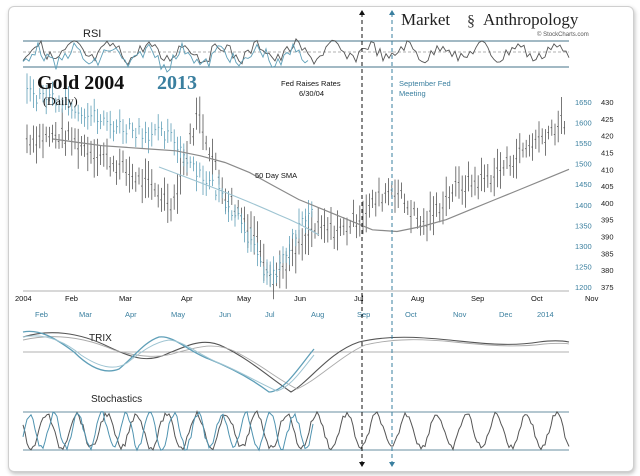 This screenshot has width=640, height=476. Describe the element at coordinates (85, 314) in the screenshot. I see `x-tick-2013: Mar` at that location.